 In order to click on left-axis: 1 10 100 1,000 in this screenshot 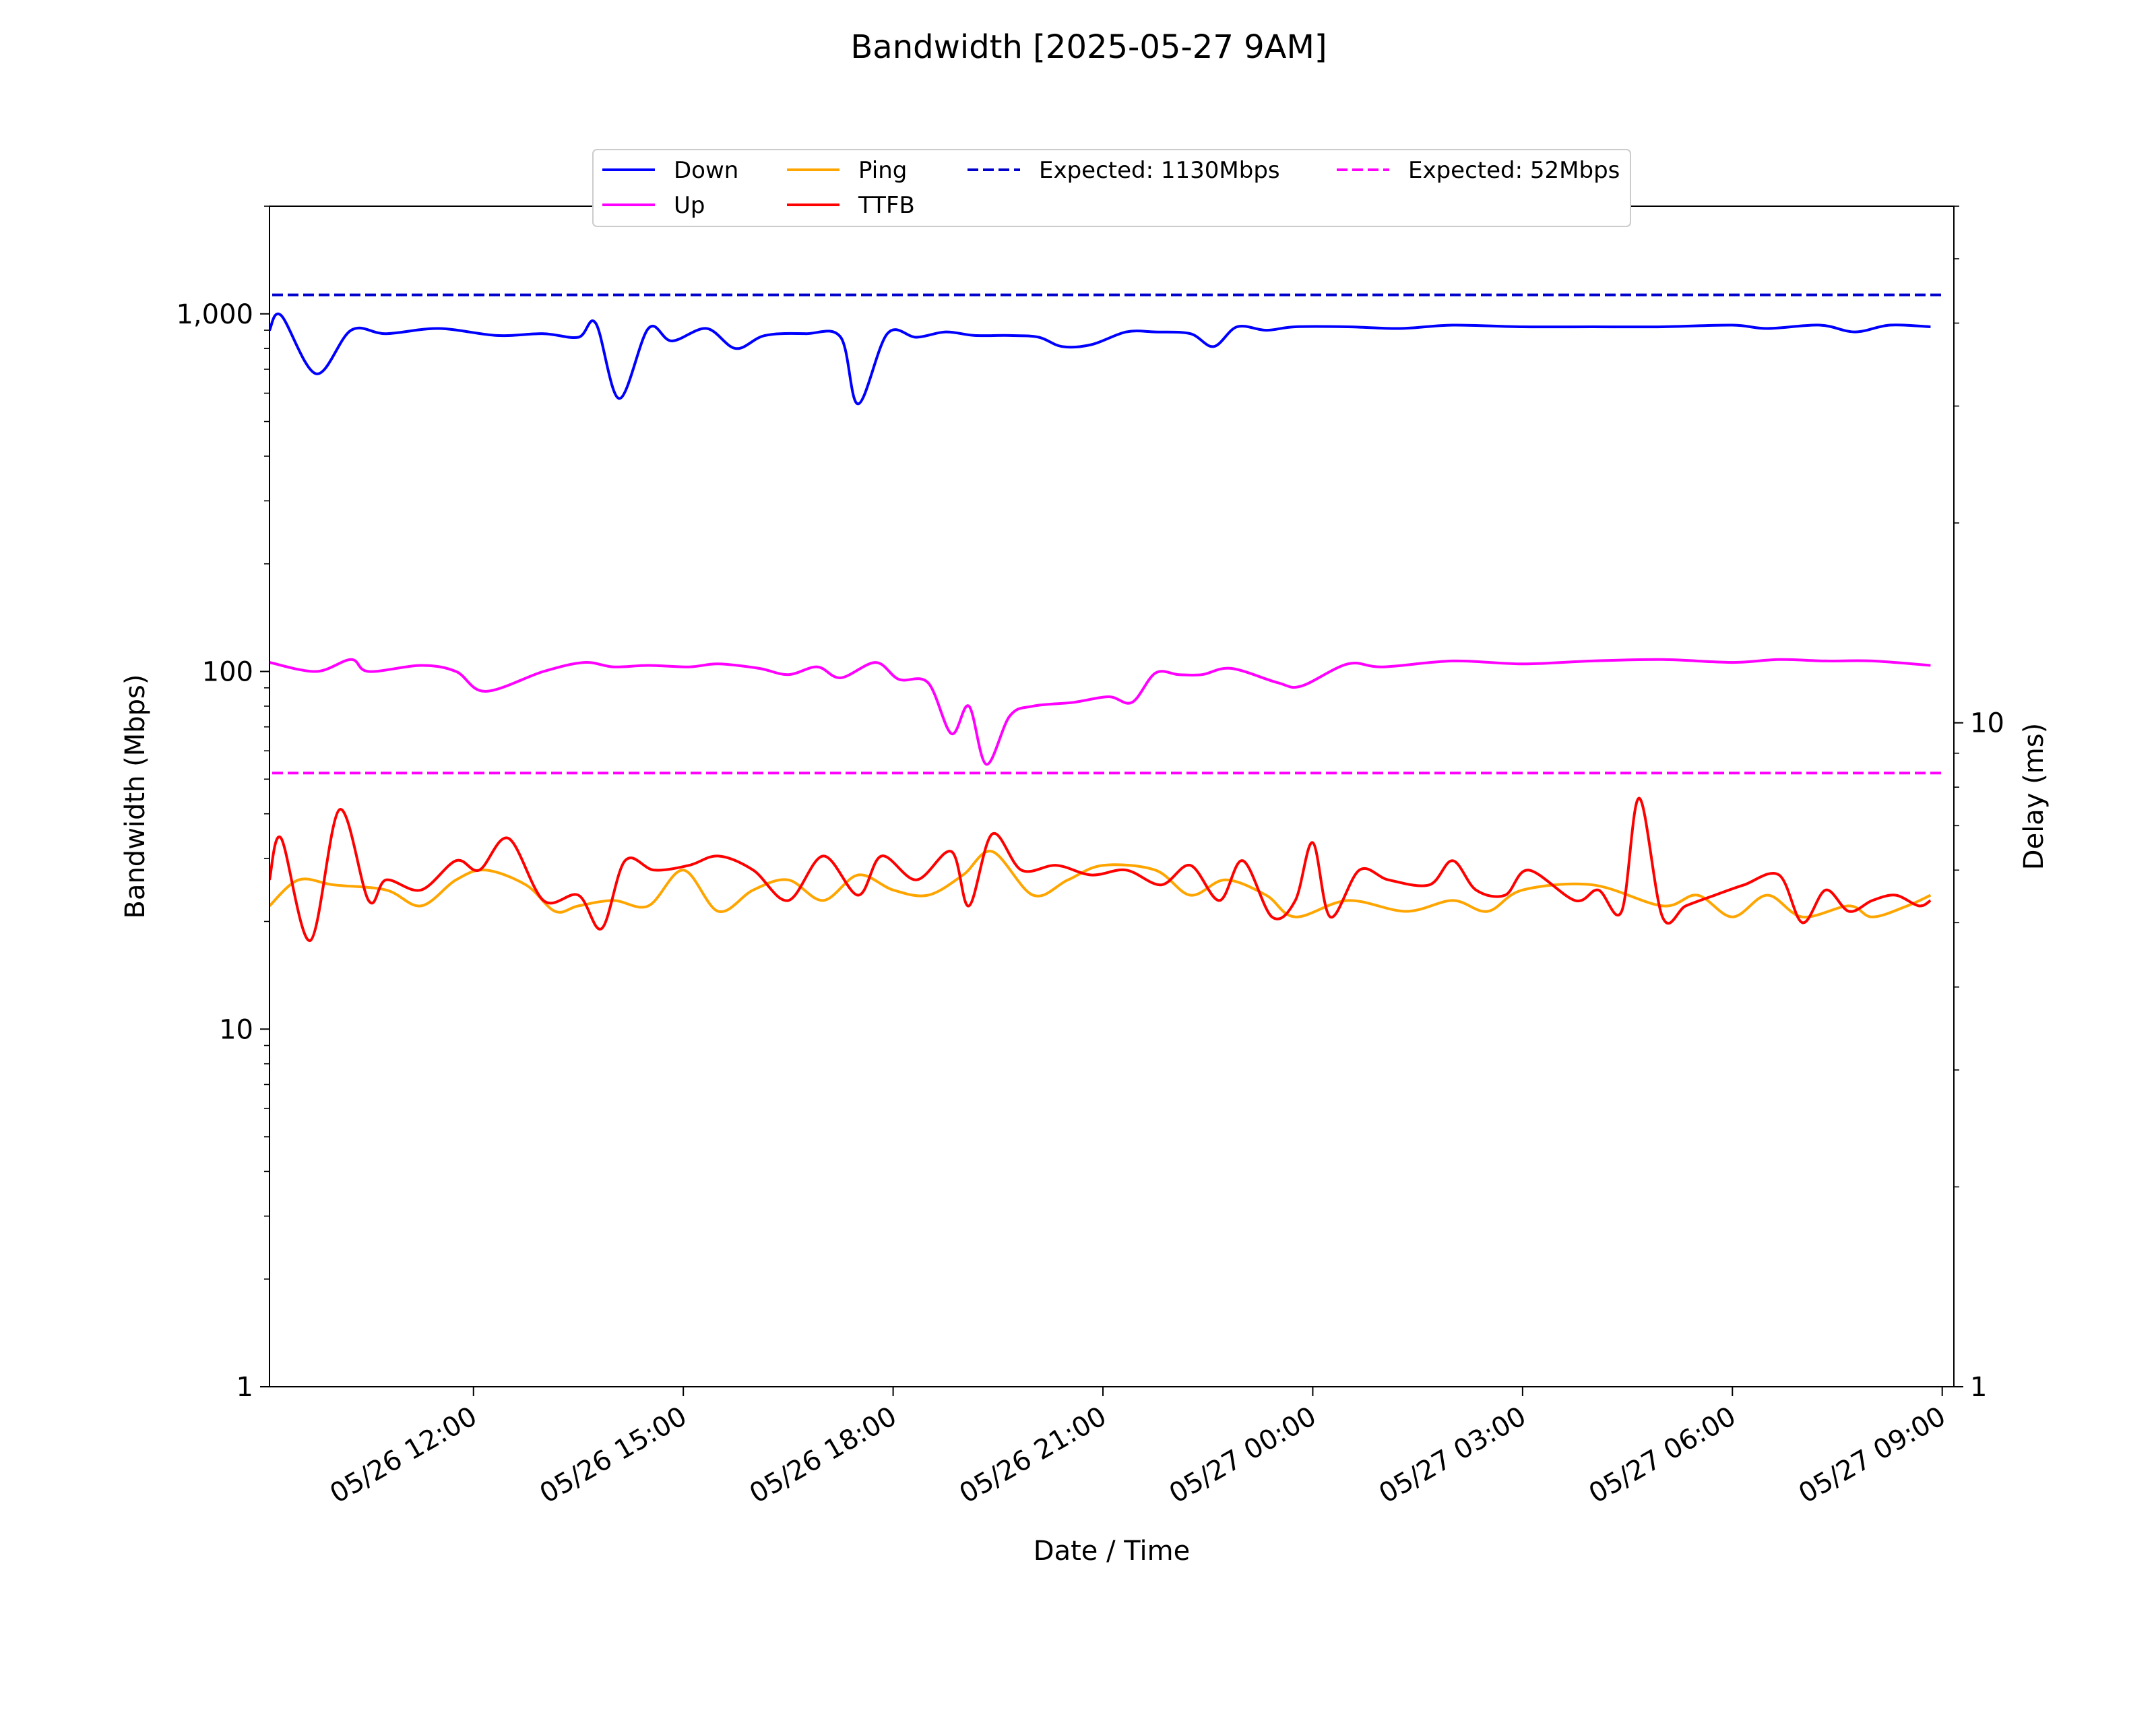, I will do `click(223, 805)`.